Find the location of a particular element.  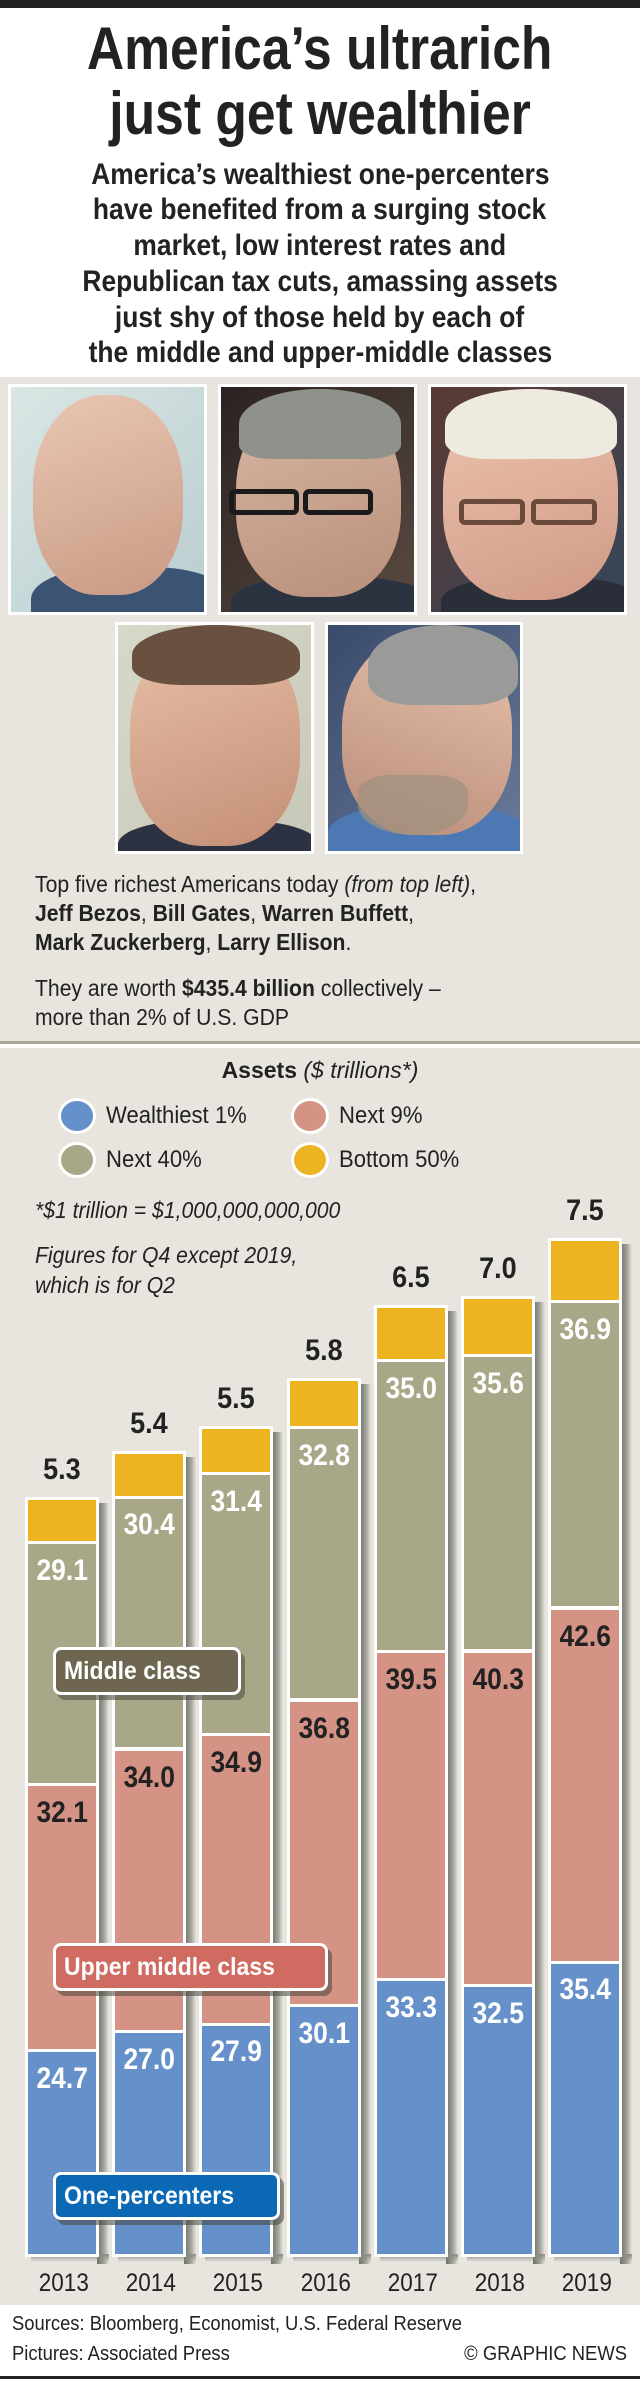

annotation-text: One-percenters is located at coordinates (149, 2196).